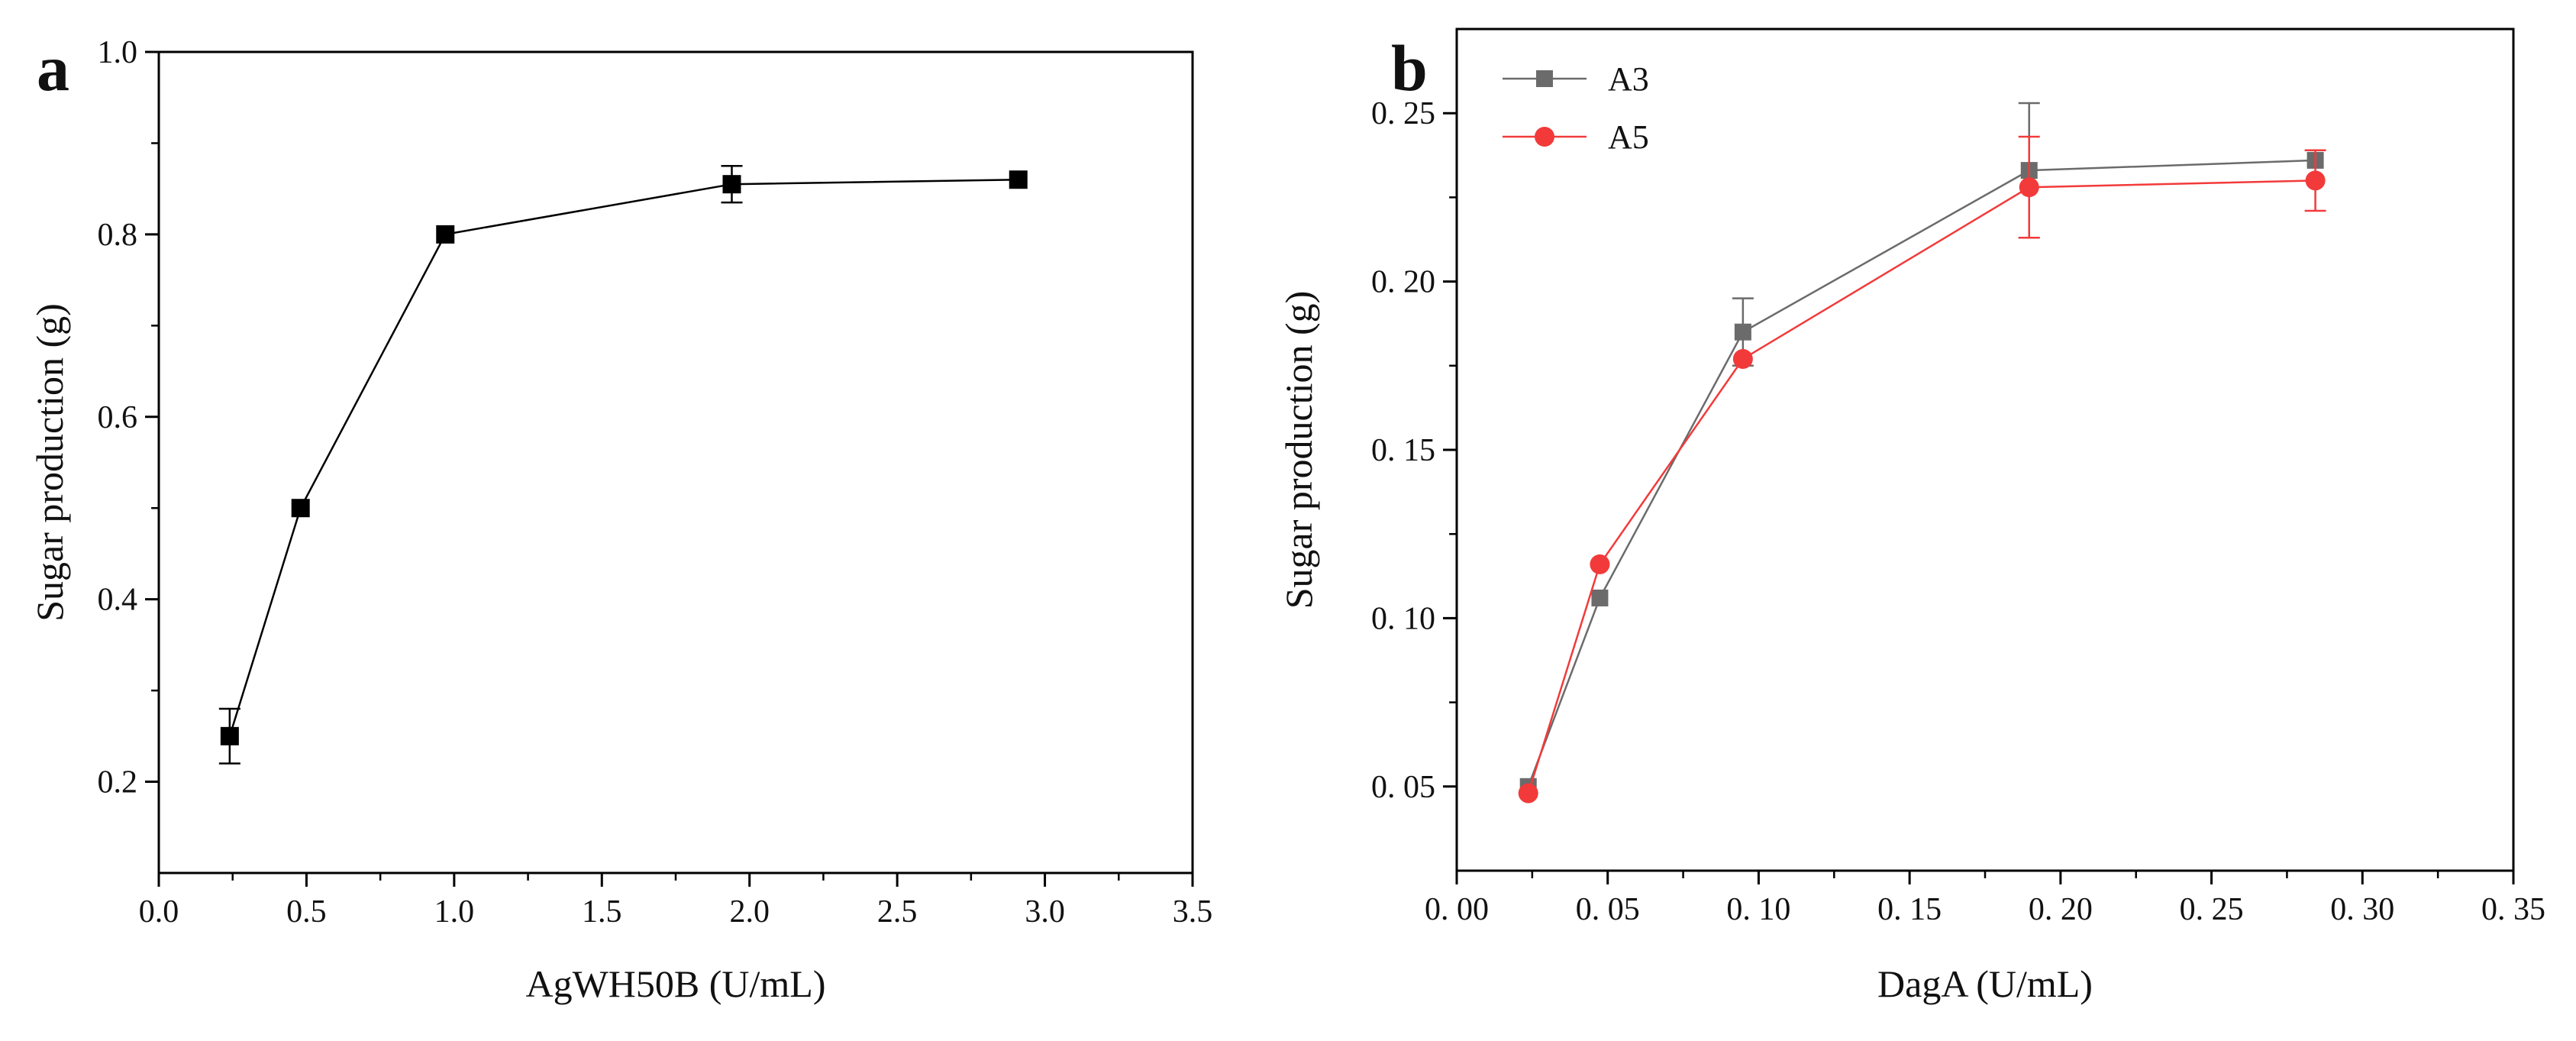 The width and height of the screenshot is (2576, 1041). What do you see at coordinates (118, 782) in the screenshot?
I see `y-tick-label: 0.2` at bounding box center [118, 782].